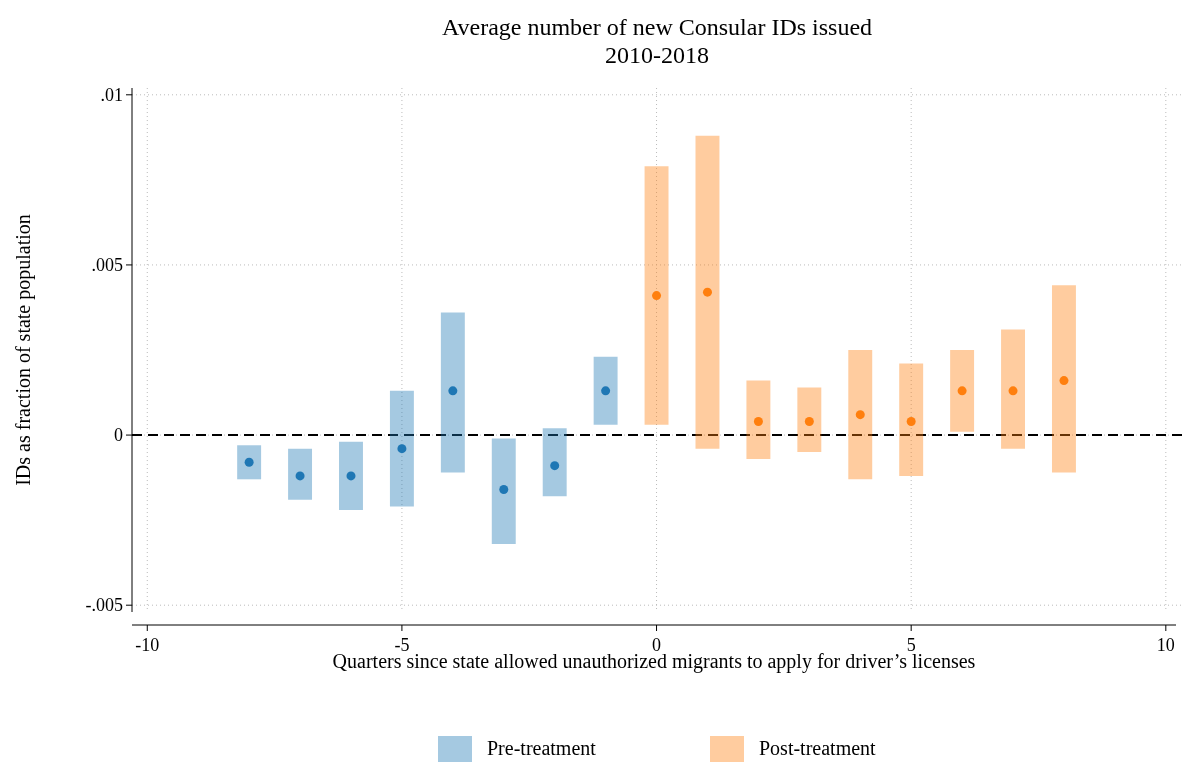 This screenshot has height=763, width=1184. I want to click on y-tick-label: -.005, so click(104, 605).